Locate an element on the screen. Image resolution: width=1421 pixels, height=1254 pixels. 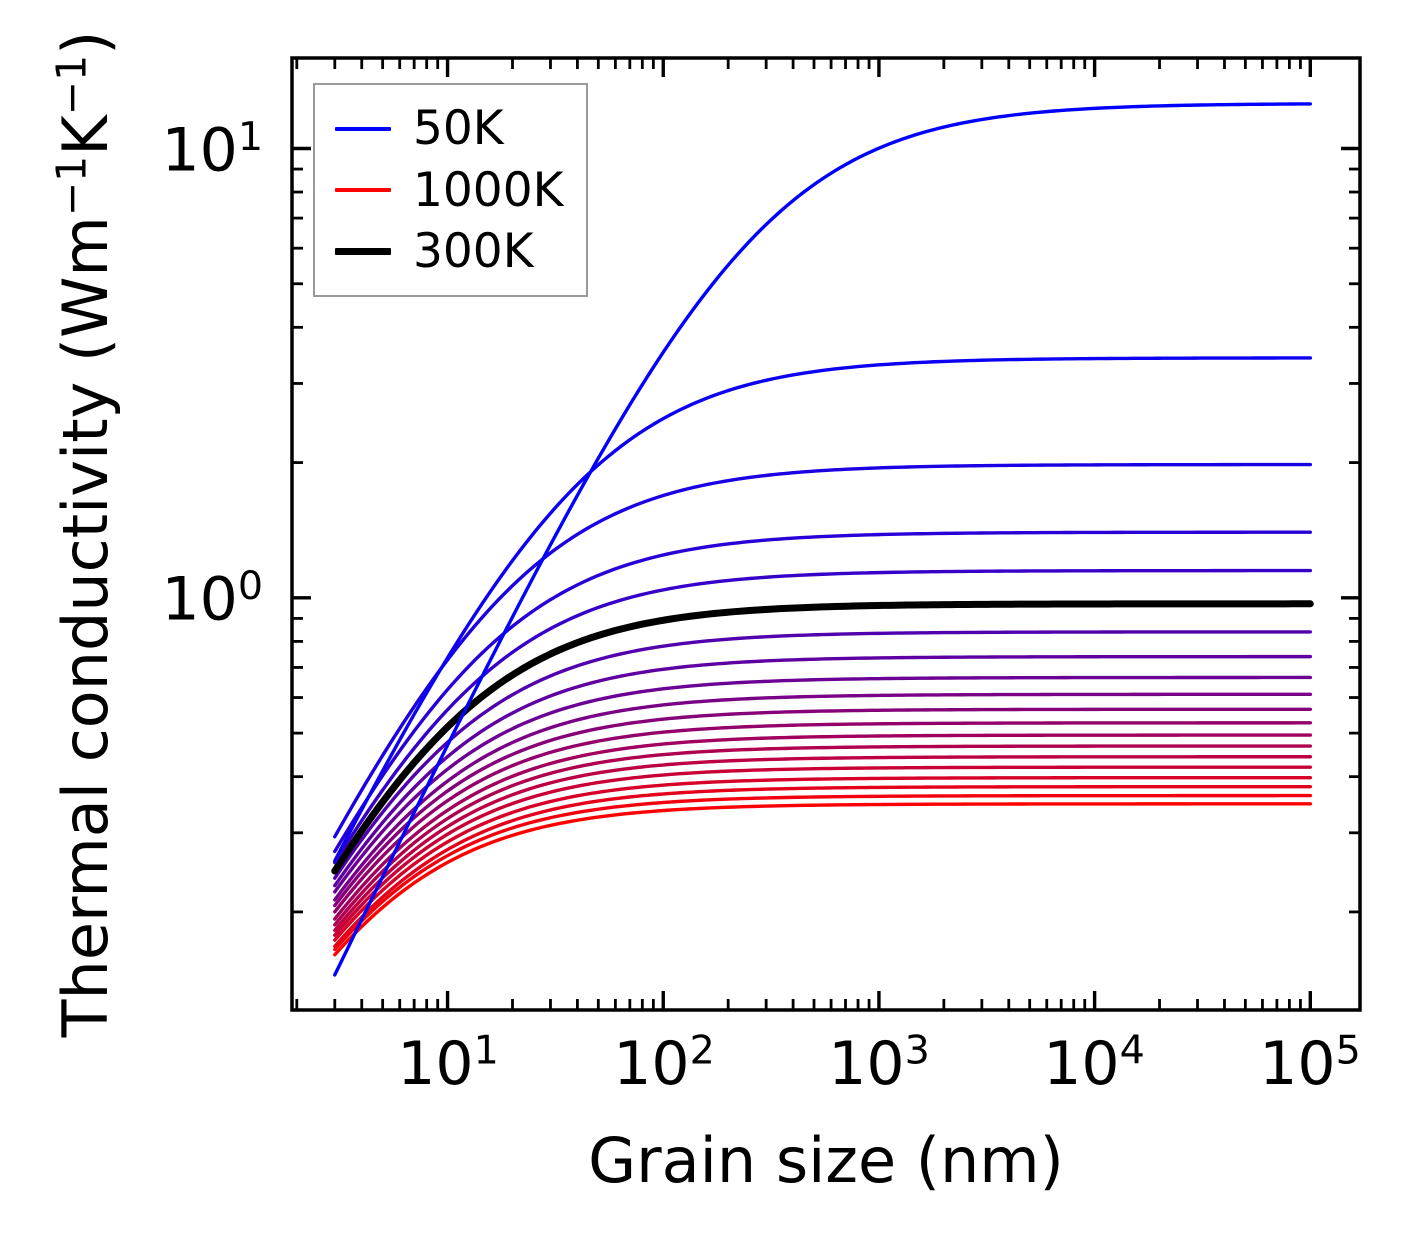
curve-450K is located at coordinates (822, 784).